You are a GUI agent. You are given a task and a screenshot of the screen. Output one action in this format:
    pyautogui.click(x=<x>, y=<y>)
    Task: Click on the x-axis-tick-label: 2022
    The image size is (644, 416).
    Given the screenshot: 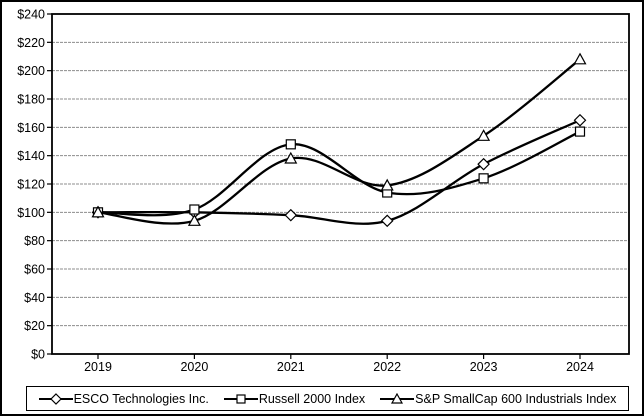 What is the action you would take?
    pyautogui.click(x=387, y=367)
    